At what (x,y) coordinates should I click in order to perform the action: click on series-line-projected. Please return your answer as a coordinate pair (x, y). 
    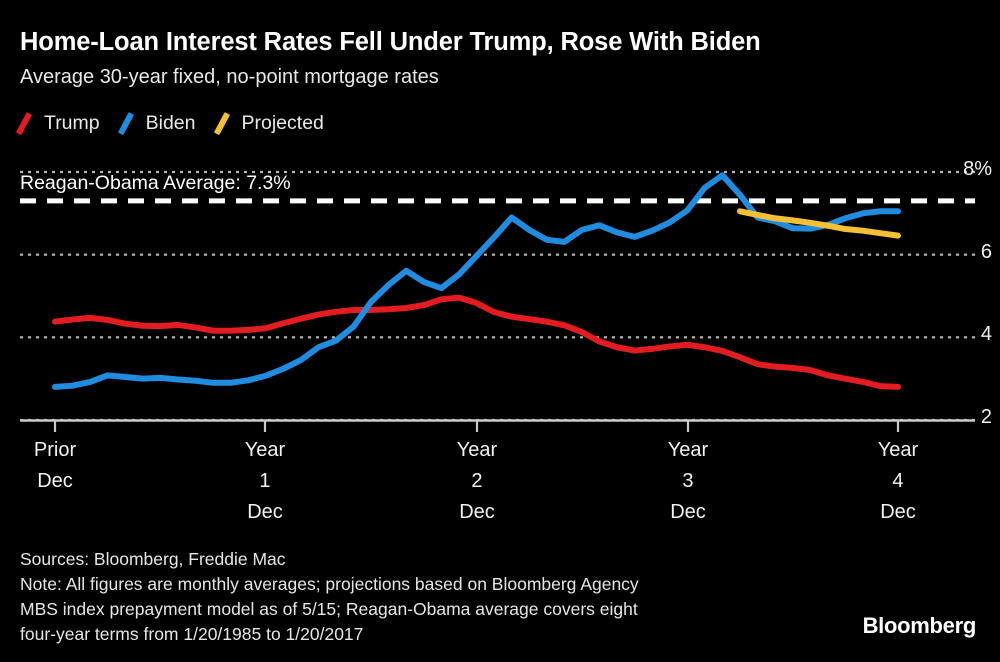
    Looking at the image, I should click on (818, 223).